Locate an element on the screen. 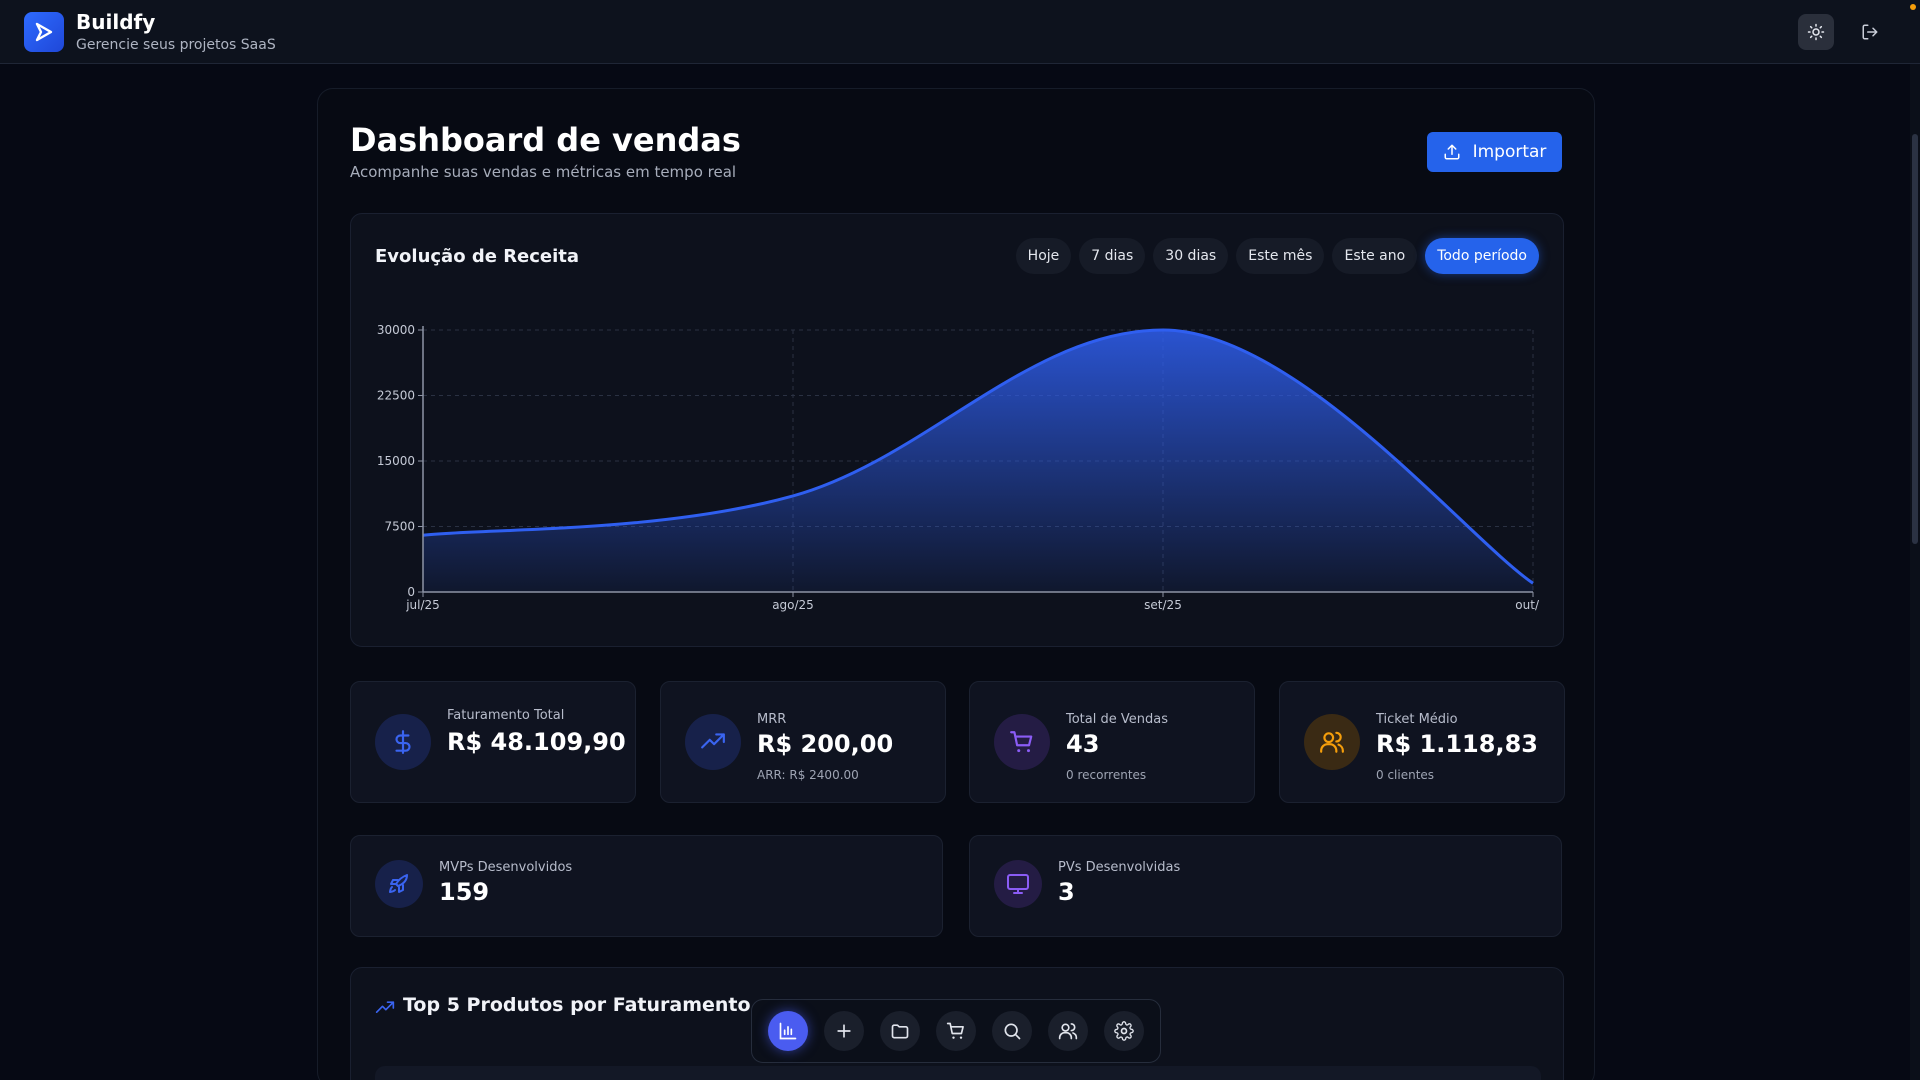 The width and height of the screenshot is (1920, 1080). logout-button is located at coordinates (1870, 32).